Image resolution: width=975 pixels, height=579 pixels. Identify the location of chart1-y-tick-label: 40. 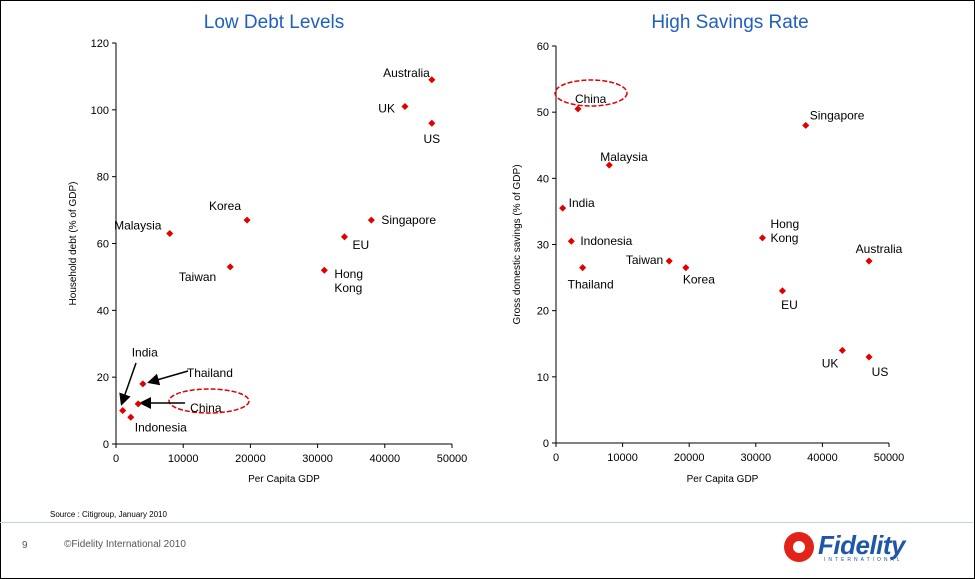
(103, 311).